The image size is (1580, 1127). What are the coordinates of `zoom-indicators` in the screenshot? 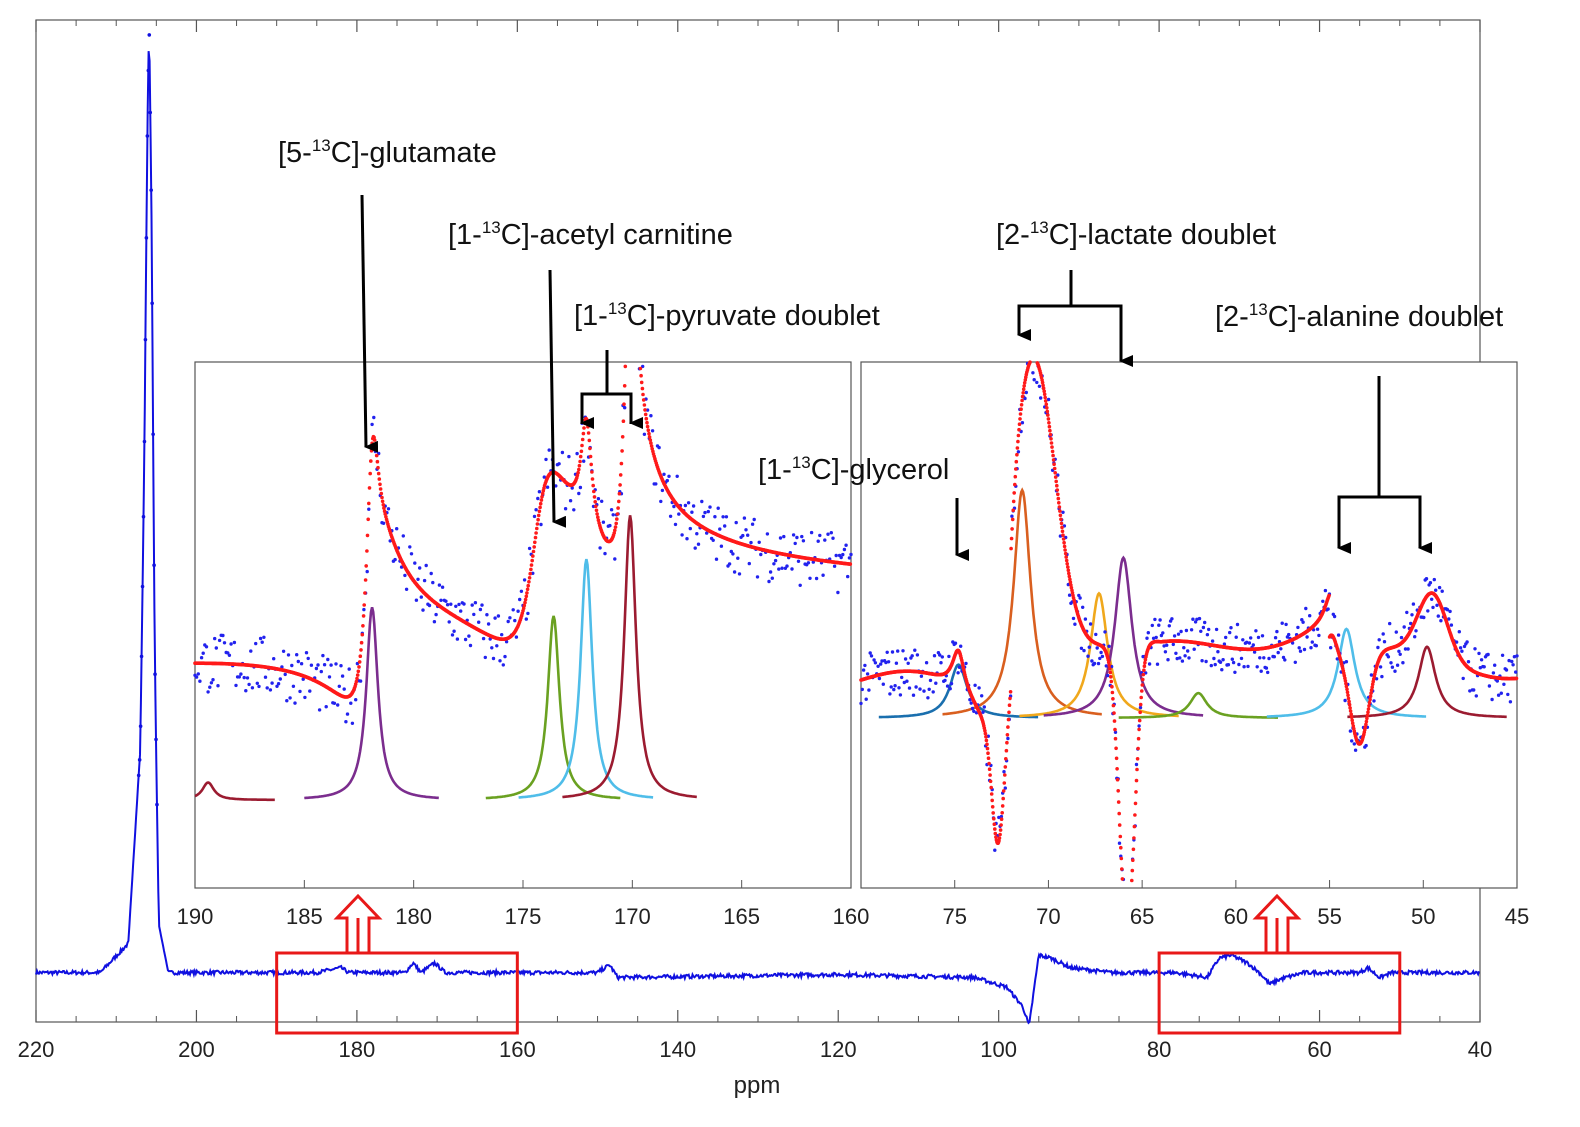 It's located at (838, 964).